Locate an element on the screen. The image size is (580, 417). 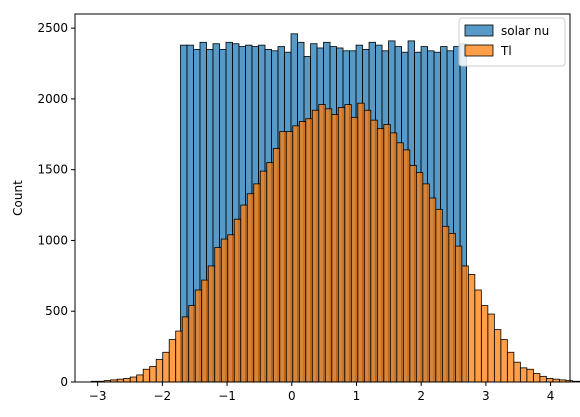
x-tick-label: 0 is located at coordinates (292, 396).